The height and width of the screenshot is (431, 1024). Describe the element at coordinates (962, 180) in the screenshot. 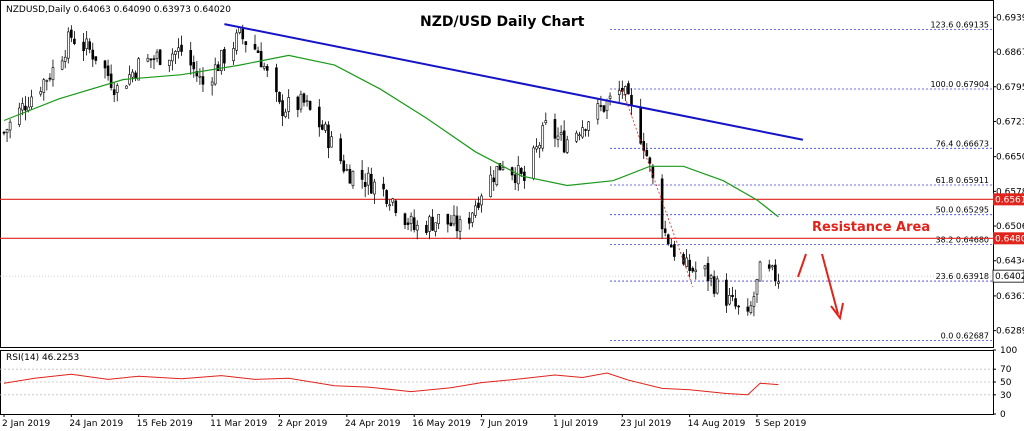

I see `fib-level-label-3: 61.8 0.65911` at that location.